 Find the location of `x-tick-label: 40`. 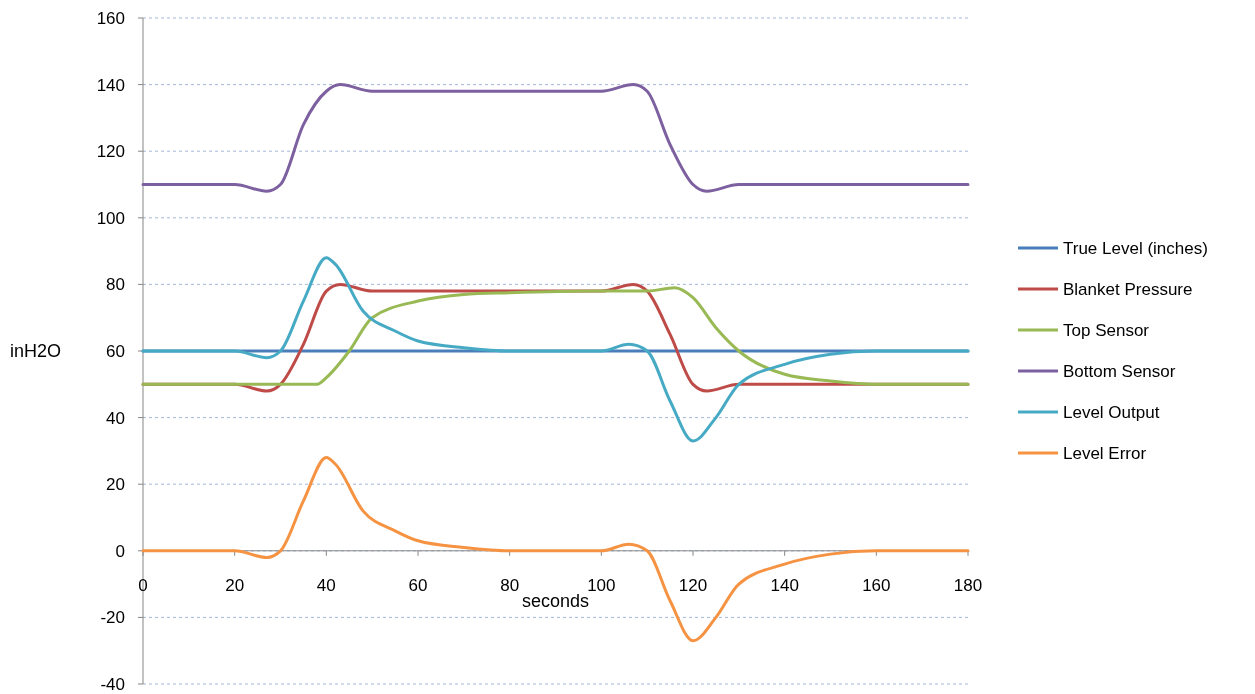

x-tick-label: 40 is located at coordinates (326, 585).